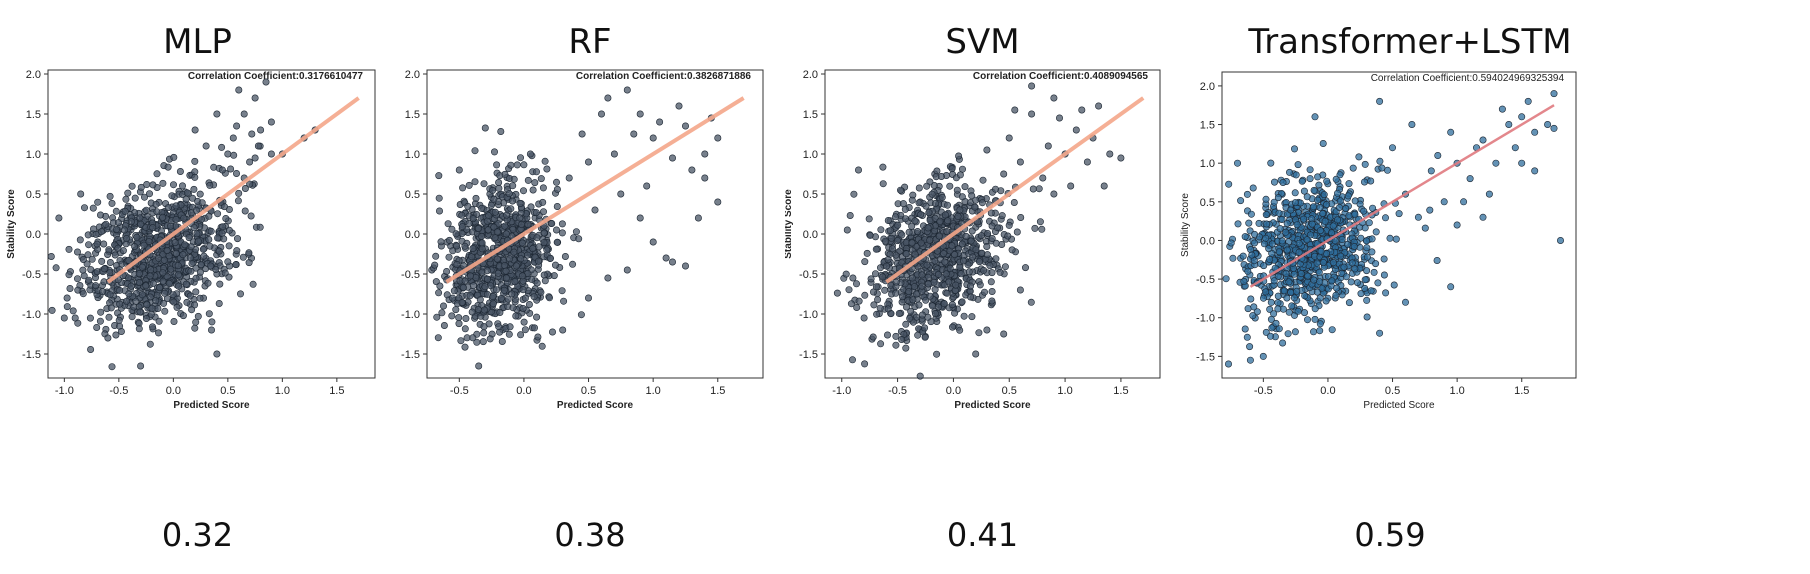 The image size is (1810, 574). I want to click on y-tick-label: 2.0, so click(412, 75).